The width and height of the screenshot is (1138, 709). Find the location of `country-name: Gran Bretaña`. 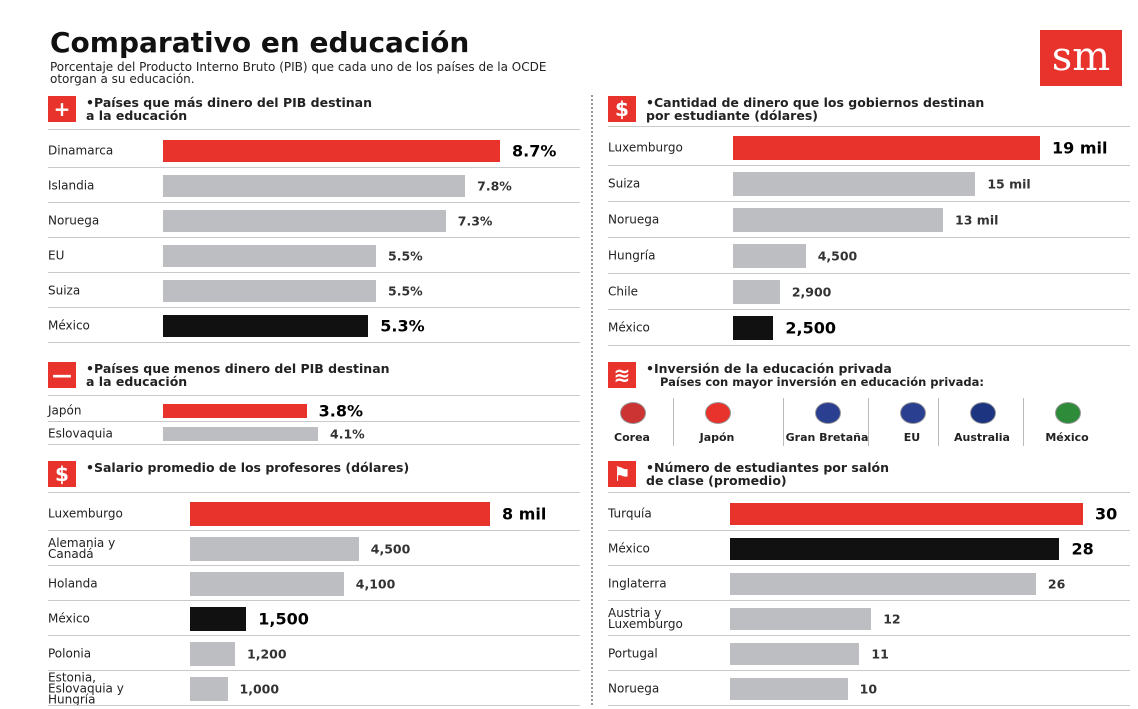

country-name: Gran Bretaña is located at coordinates (827, 437).